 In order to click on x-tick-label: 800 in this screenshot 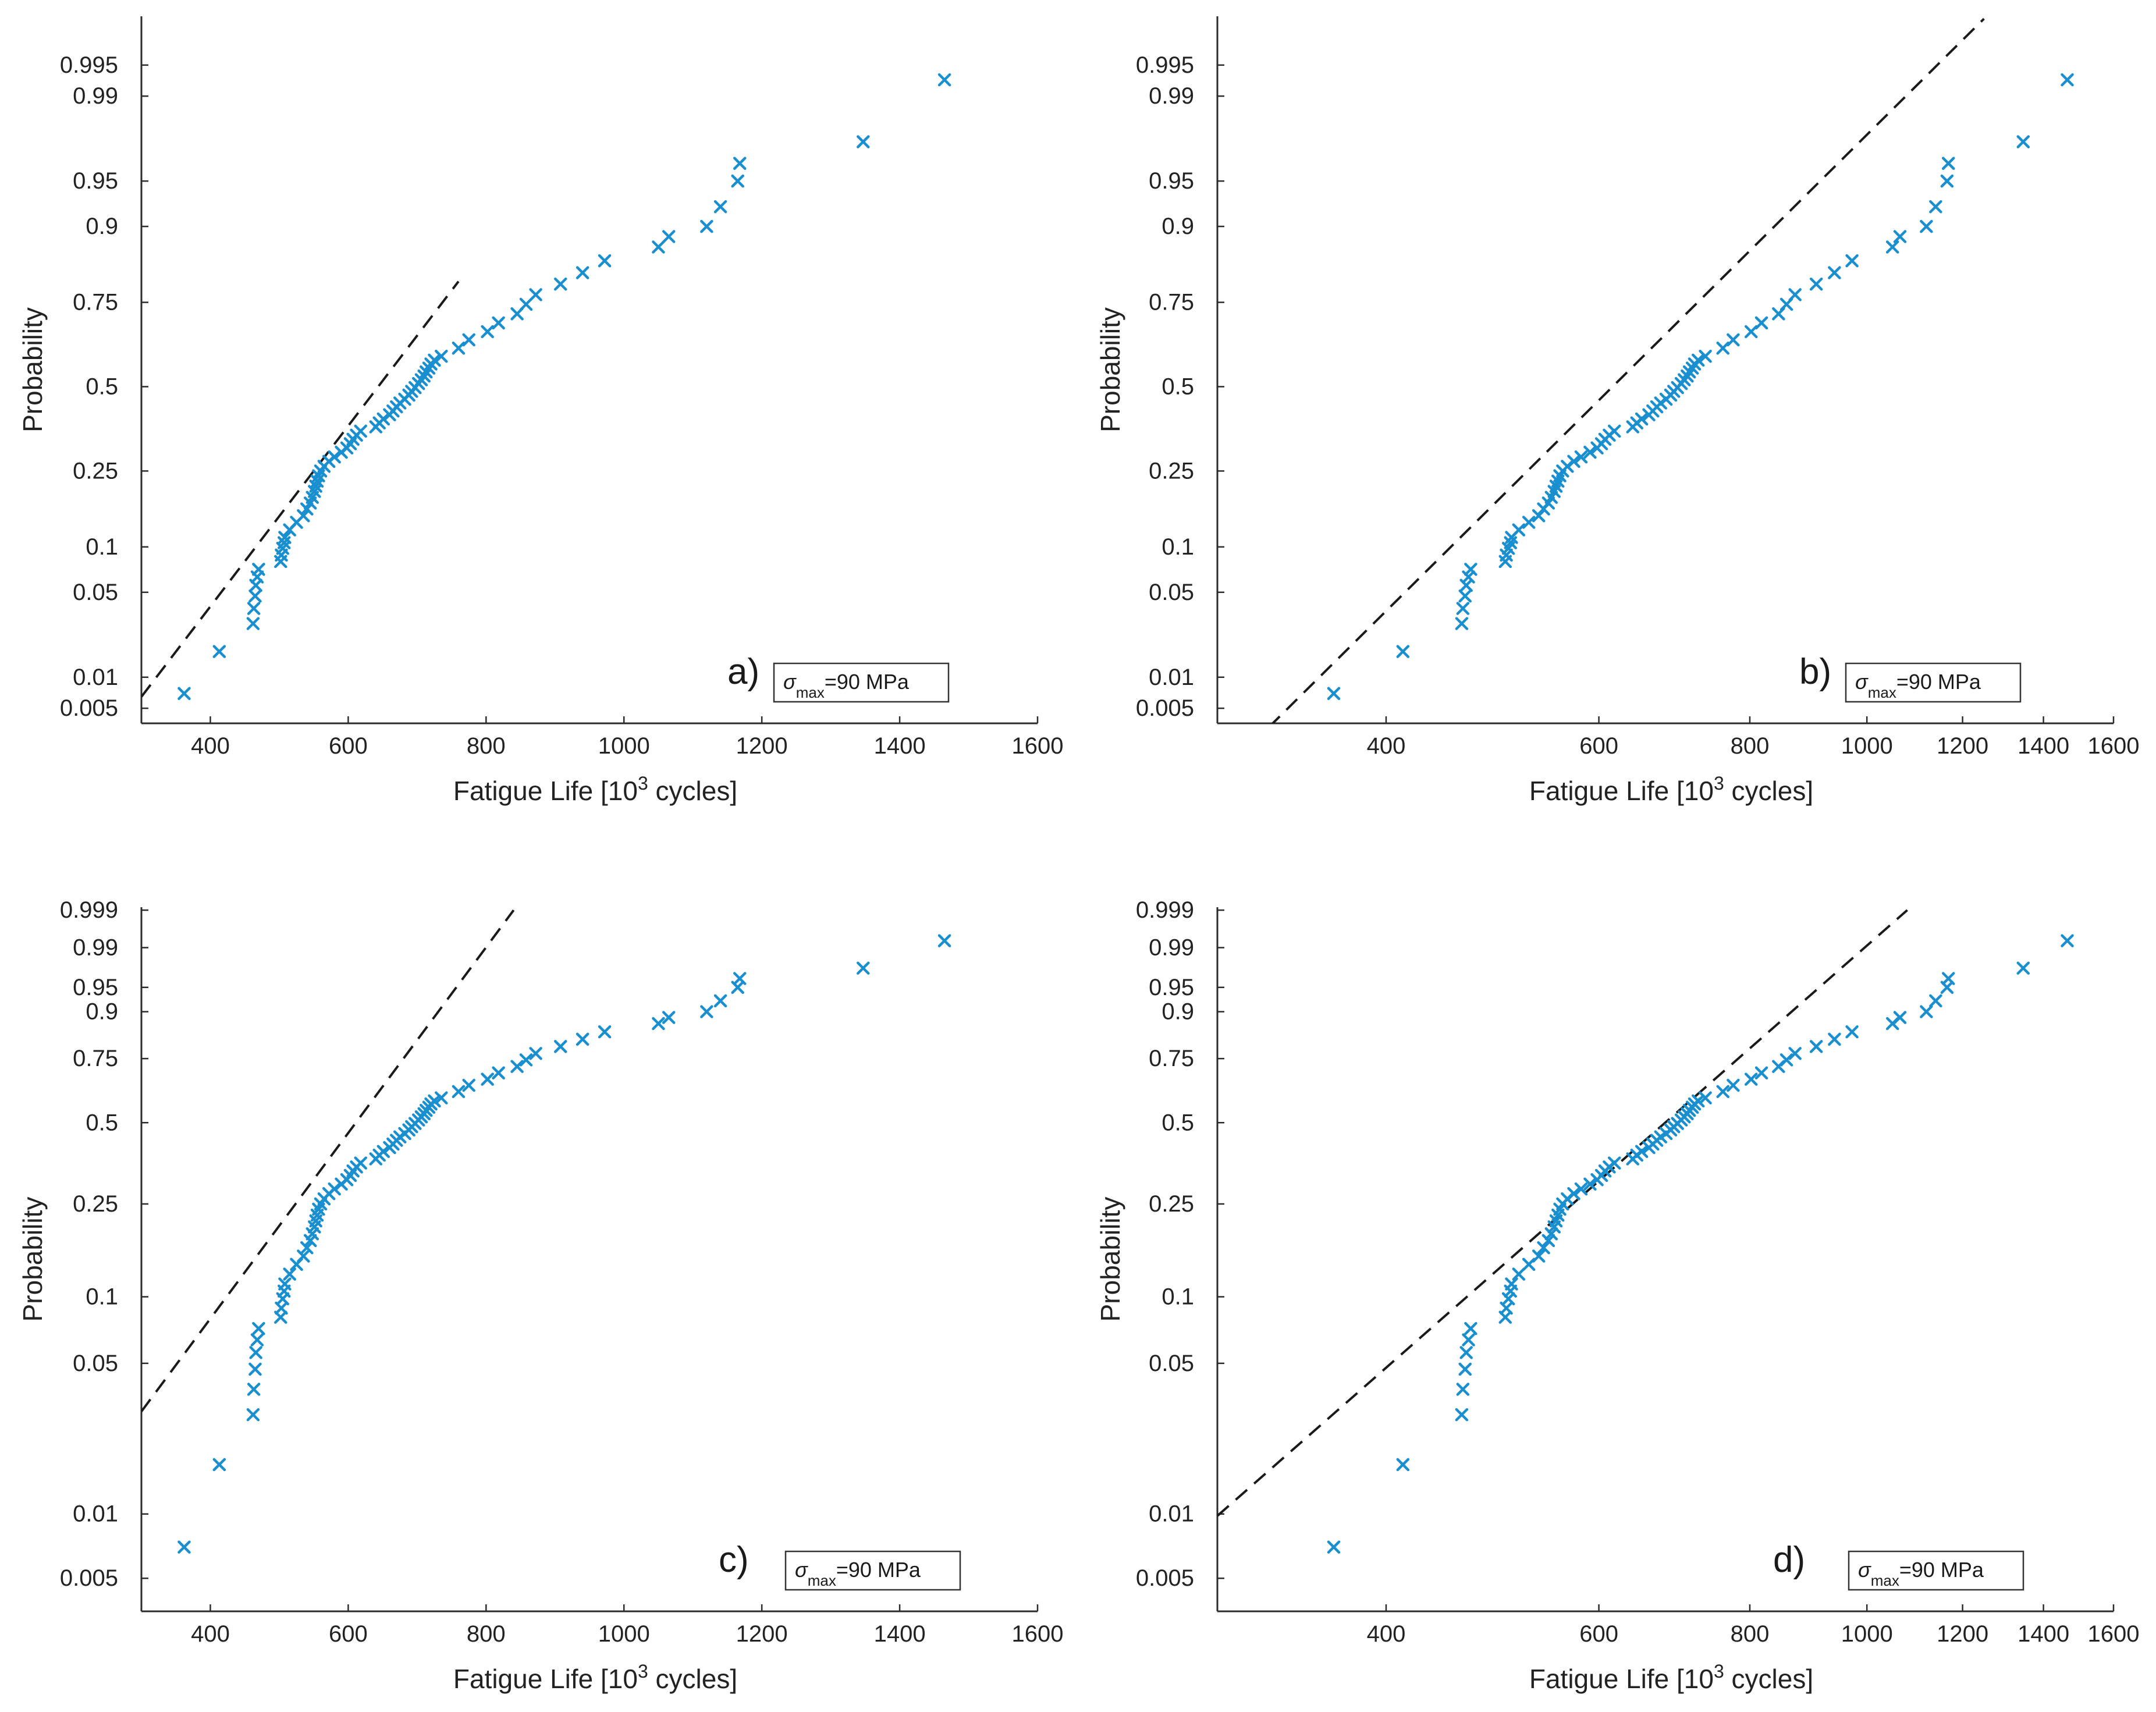, I will do `click(486, 1634)`.